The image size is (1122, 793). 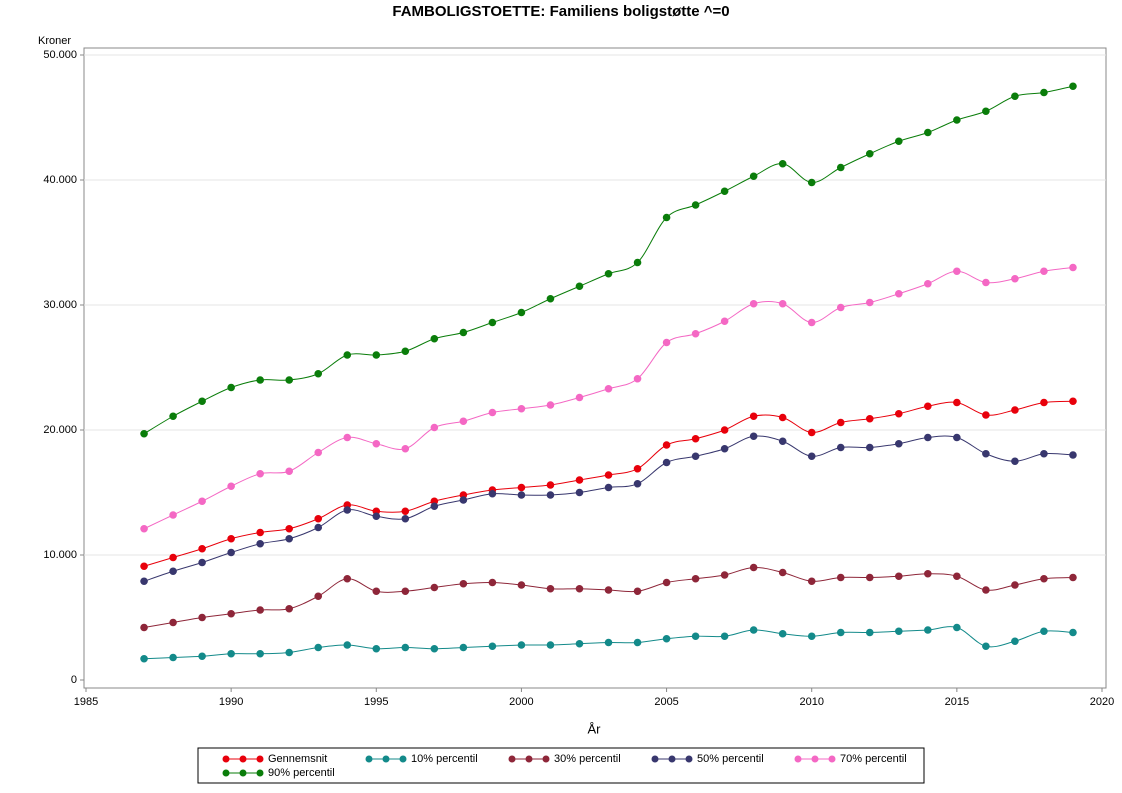 What do you see at coordinates (957, 702) in the screenshot?
I see `x-tick-label: 2015` at bounding box center [957, 702].